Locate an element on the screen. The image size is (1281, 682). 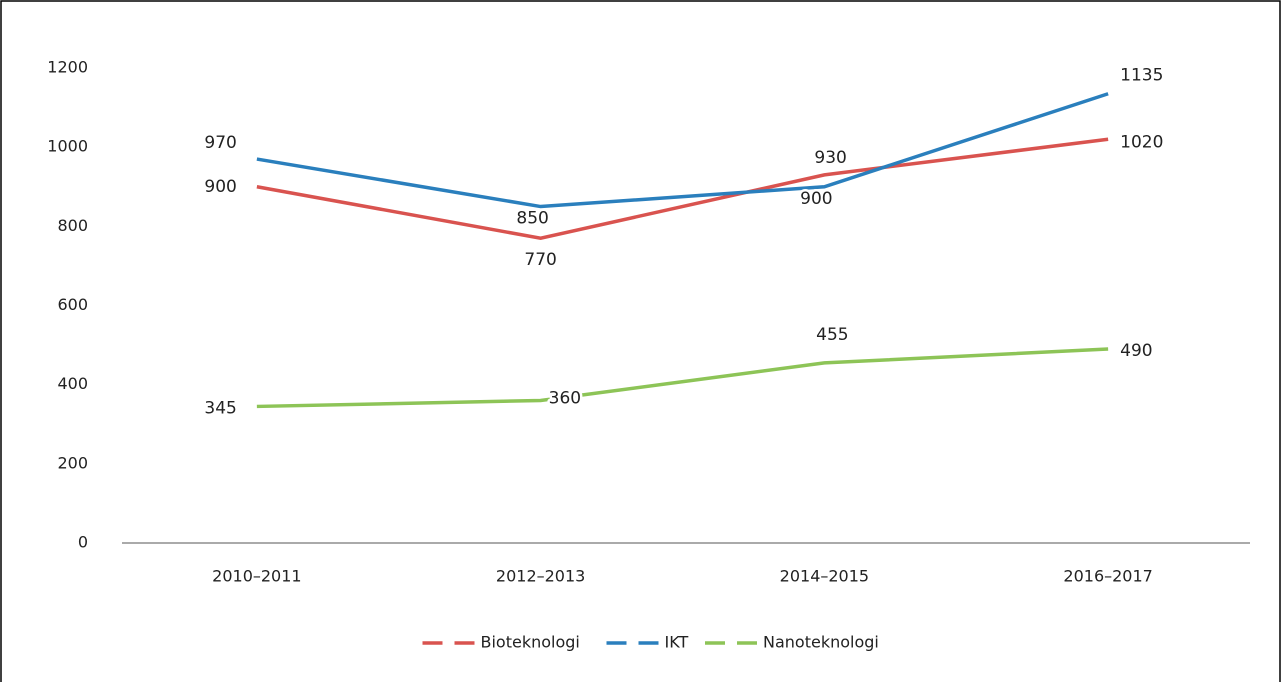
y-tick-label: 200 is located at coordinates (72, 462).